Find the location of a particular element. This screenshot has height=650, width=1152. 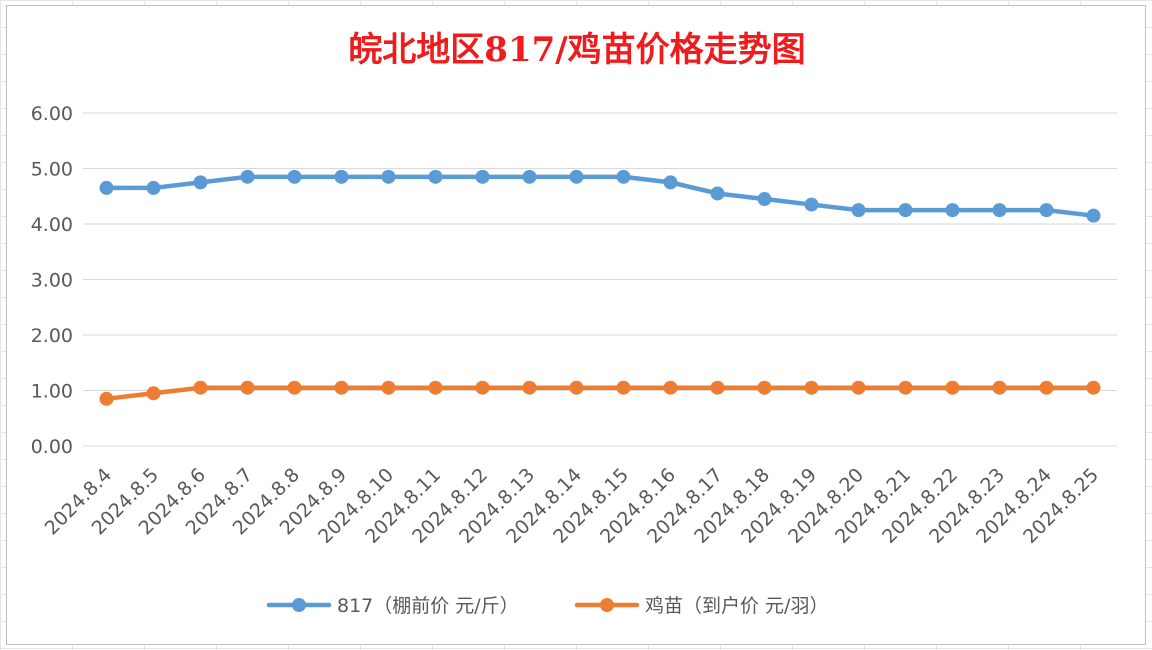

legend-item-1: 817（棚前价 元/斤） is located at coordinates (392, 606).